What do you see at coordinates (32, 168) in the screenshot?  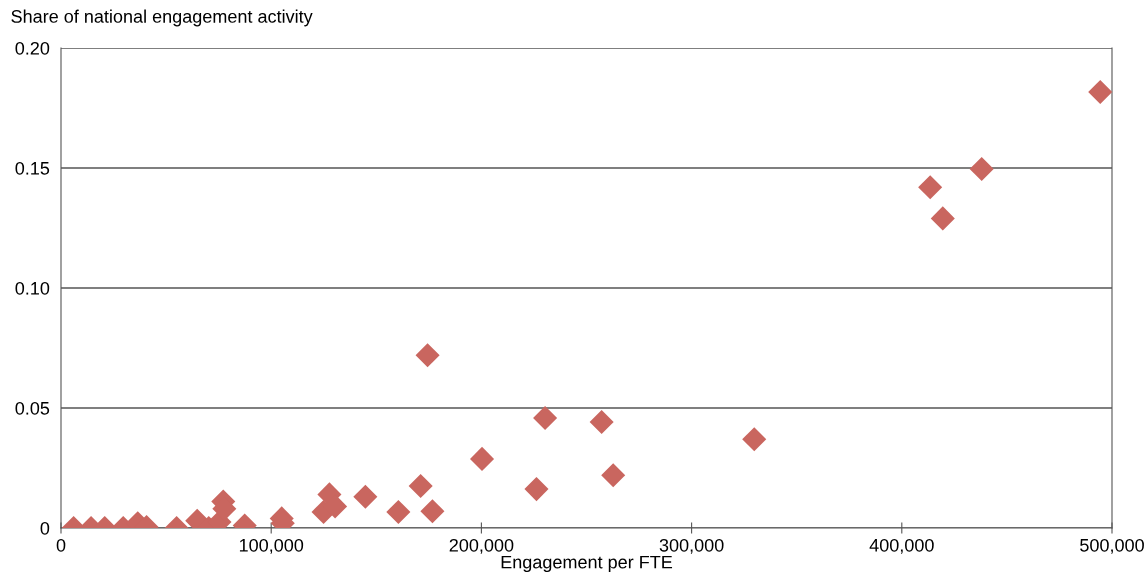 I see `y-tick-label: 0.15` at bounding box center [32, 168].